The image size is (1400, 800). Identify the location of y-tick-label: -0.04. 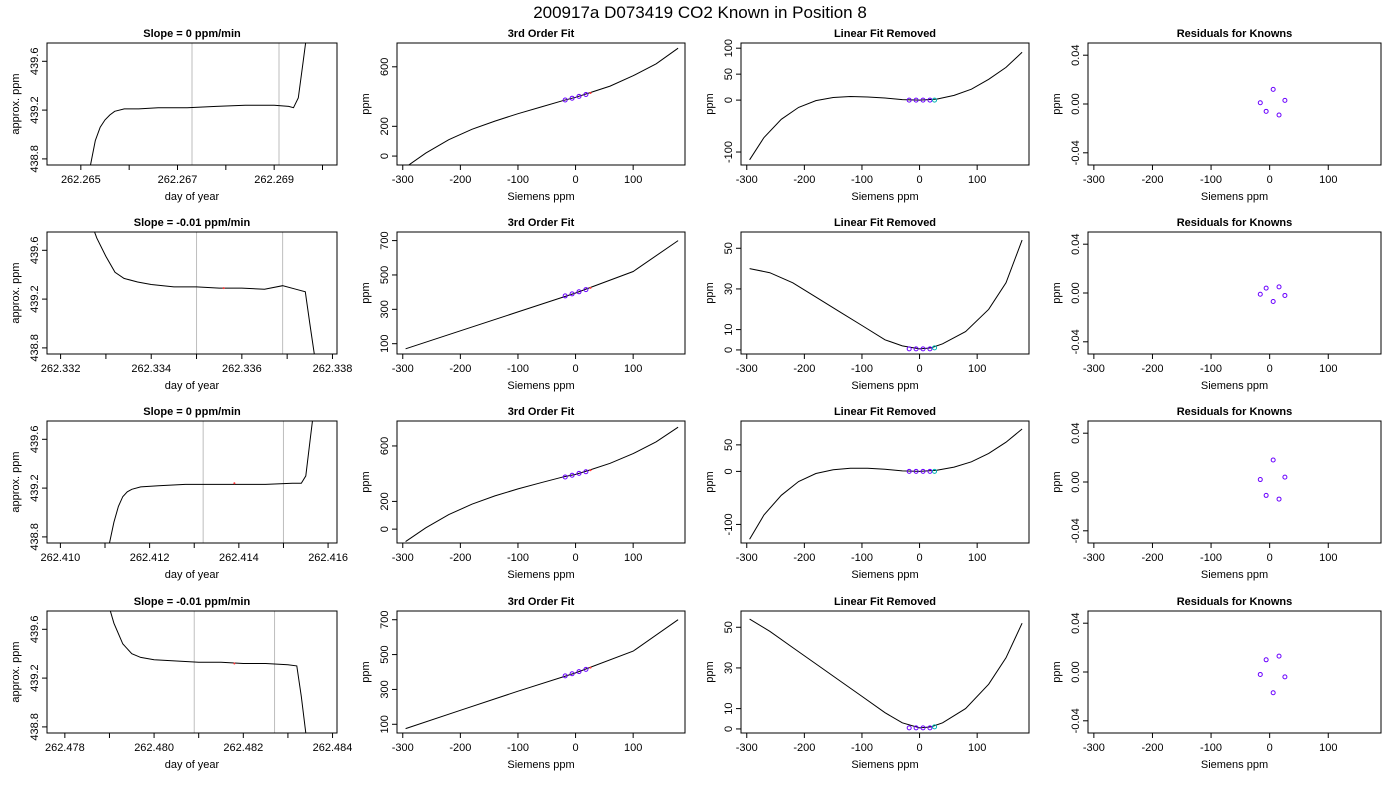
(1076, 720).